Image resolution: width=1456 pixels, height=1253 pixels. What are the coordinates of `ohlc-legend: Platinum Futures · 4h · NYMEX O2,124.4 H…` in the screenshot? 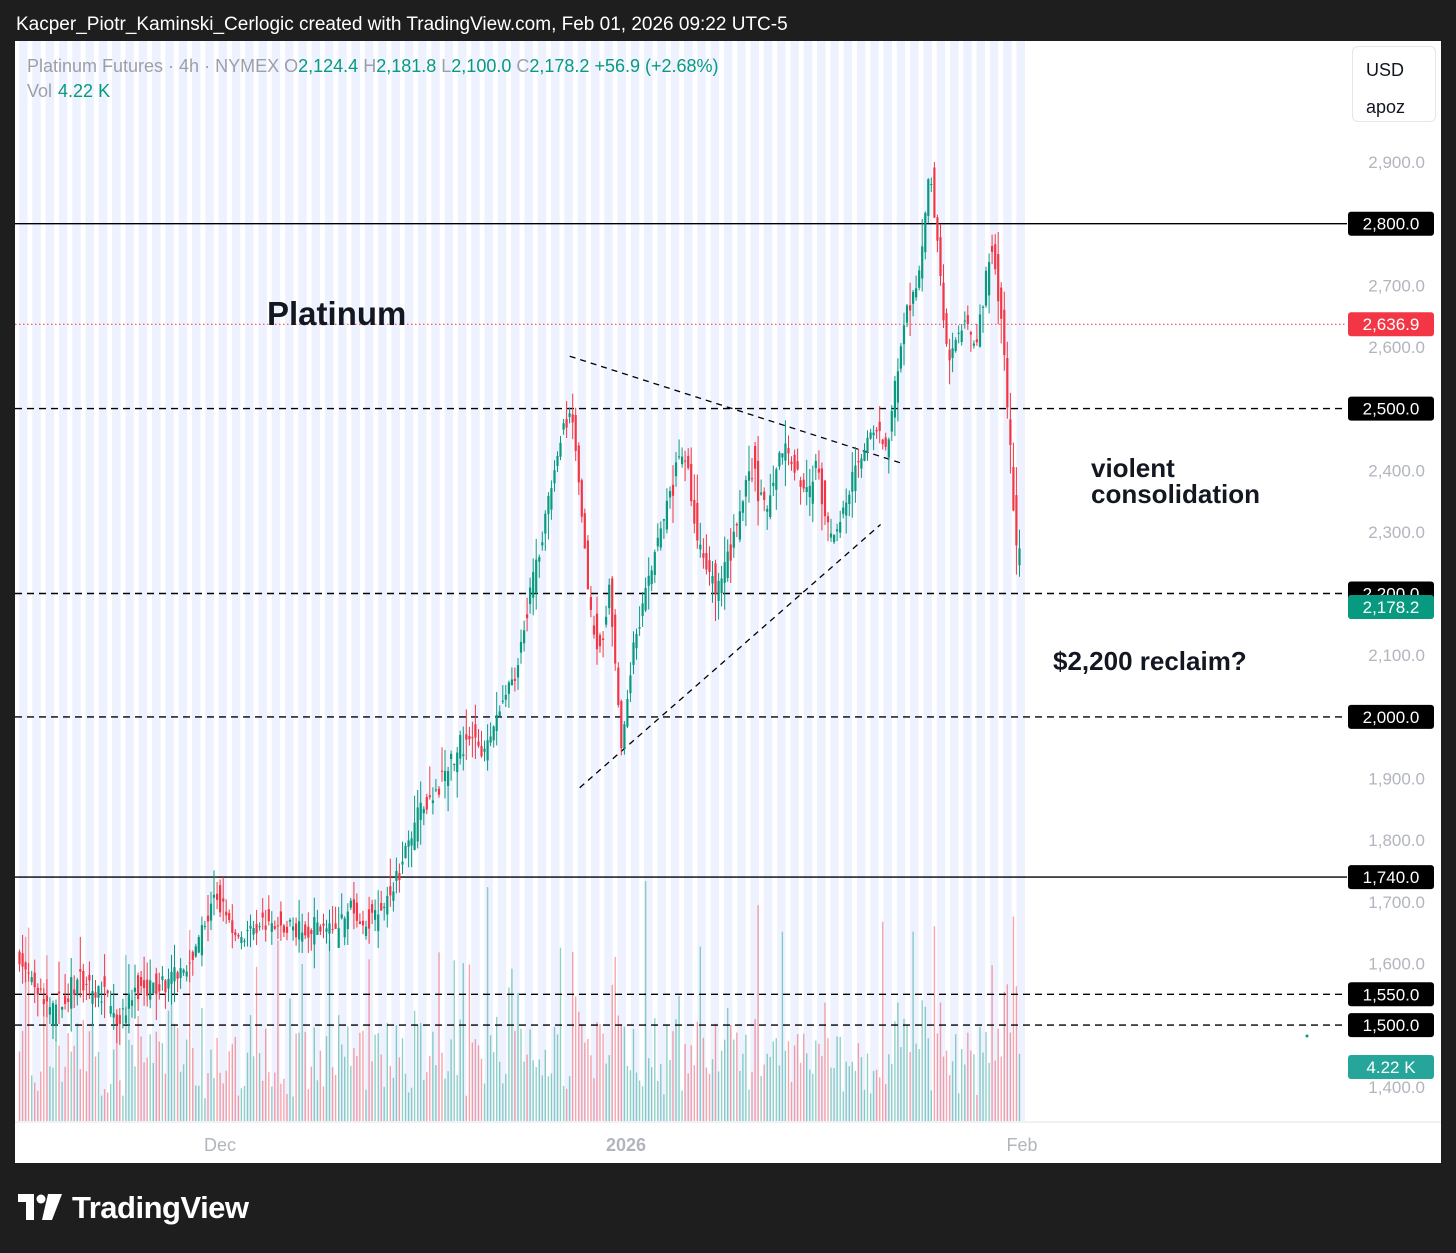 It's located at (373, 66).